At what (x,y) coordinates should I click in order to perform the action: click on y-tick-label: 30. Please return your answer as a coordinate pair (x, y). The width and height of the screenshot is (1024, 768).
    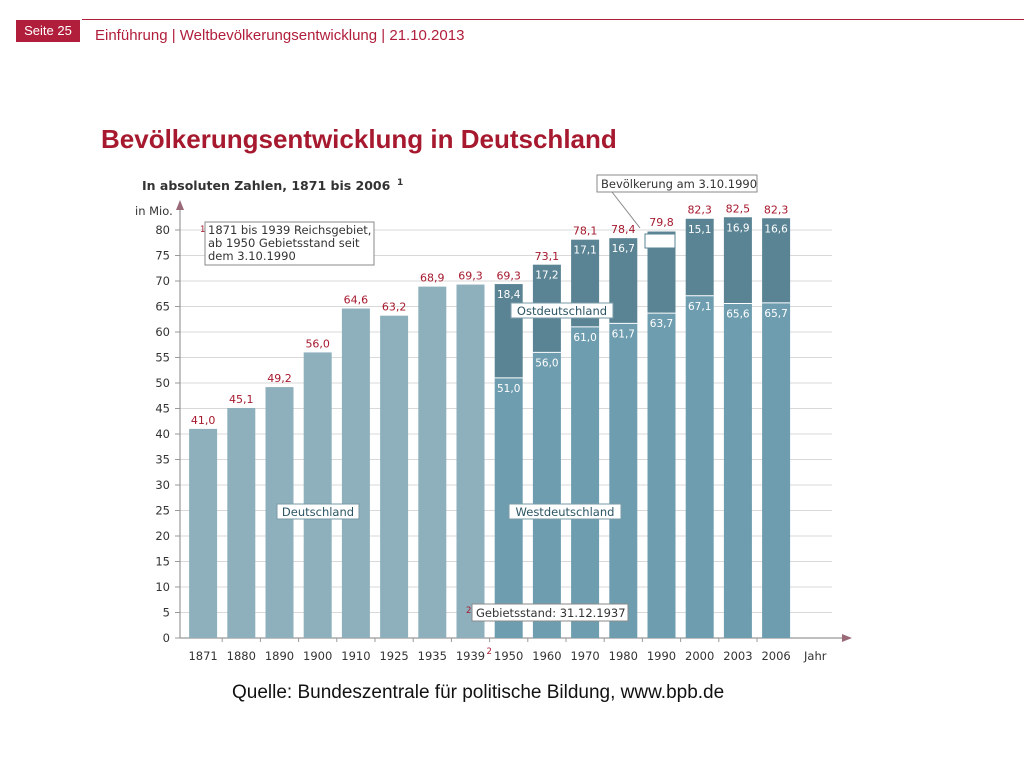
    Looking at the image, I should click on (162, 485).